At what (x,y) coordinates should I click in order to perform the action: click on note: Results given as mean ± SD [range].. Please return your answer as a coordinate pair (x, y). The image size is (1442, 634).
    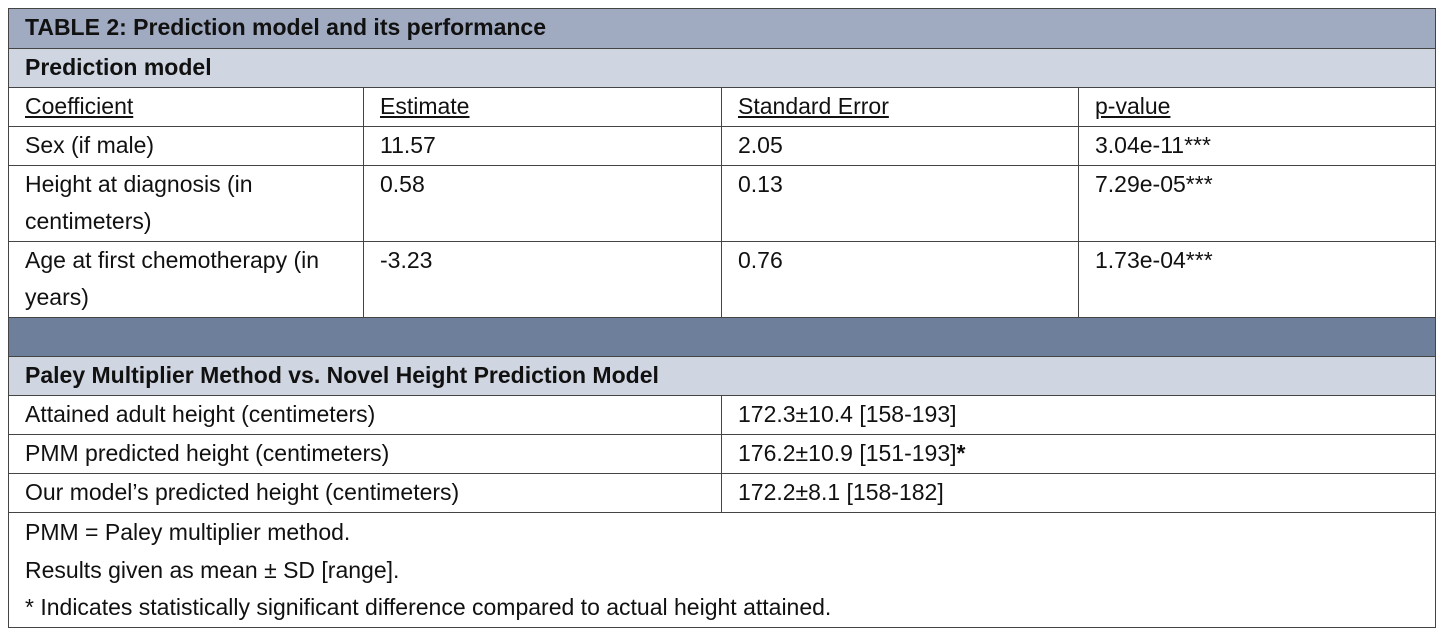
    Looking at the image, I should click on (212, 569).